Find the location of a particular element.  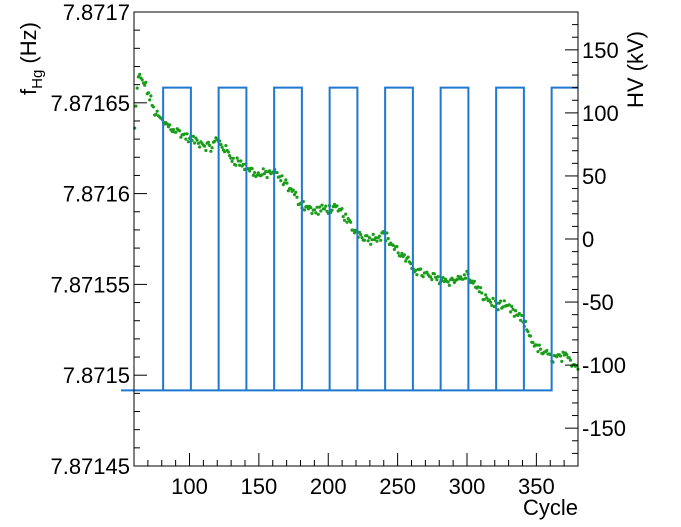

y-left-tick-label: 7.87145 is located at coordinates (90, 466).